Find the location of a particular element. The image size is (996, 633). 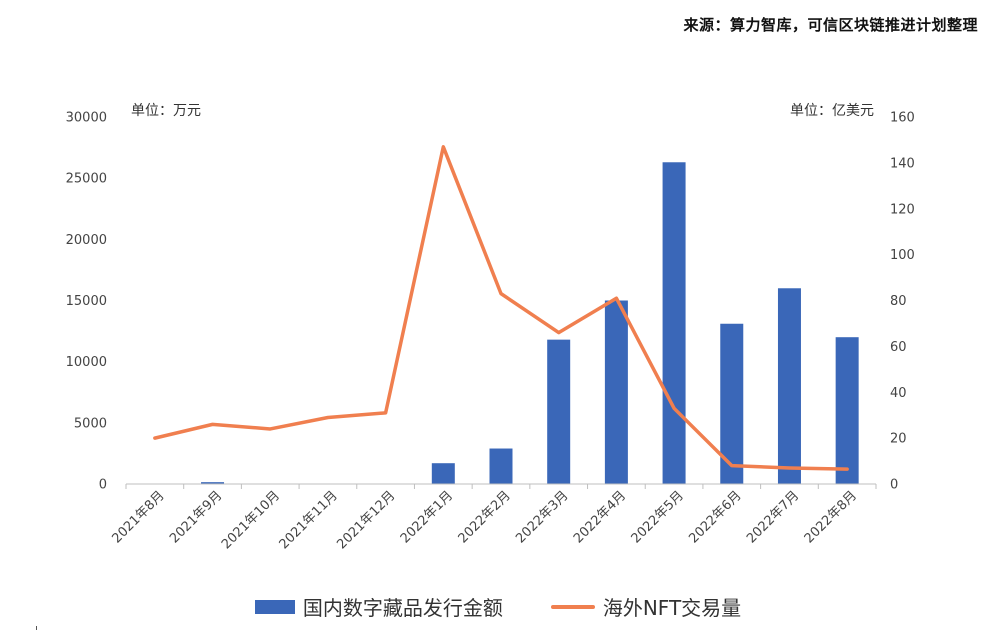

x-axis-category-label: 2021年10月 is located at coordinates (251, 520).